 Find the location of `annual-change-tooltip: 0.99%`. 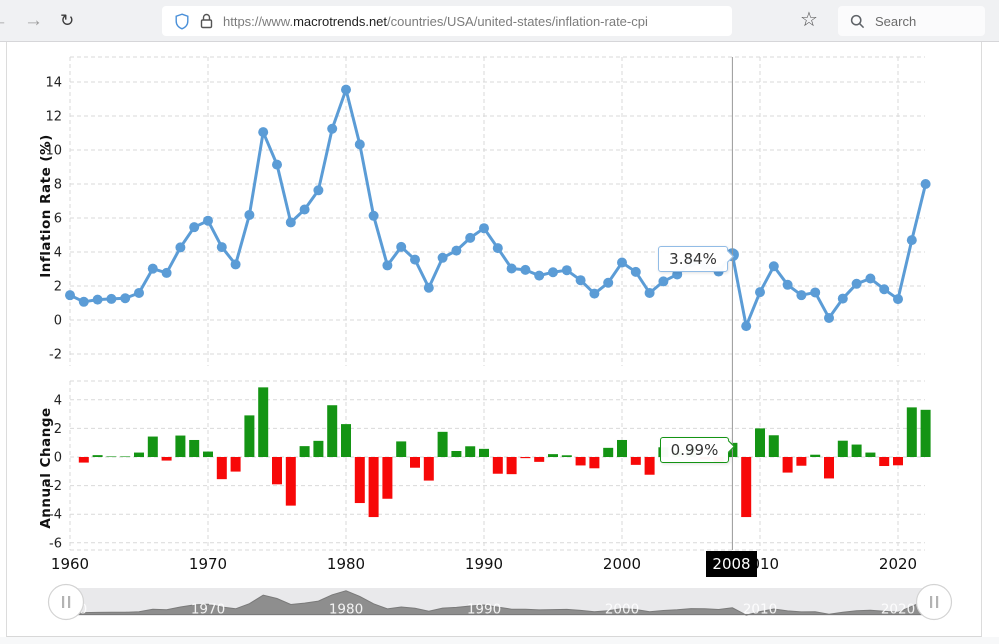

annual-change-tooltip: 0.99% is located at coordinates (697, 450).